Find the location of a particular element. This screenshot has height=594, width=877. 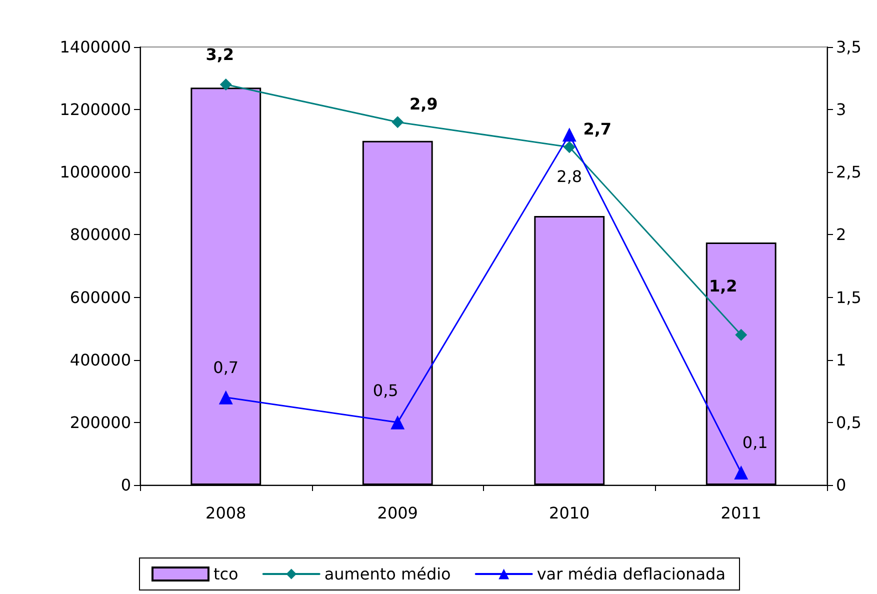

y2-tick-label: 2,5 is located at coordinates (849, 172).